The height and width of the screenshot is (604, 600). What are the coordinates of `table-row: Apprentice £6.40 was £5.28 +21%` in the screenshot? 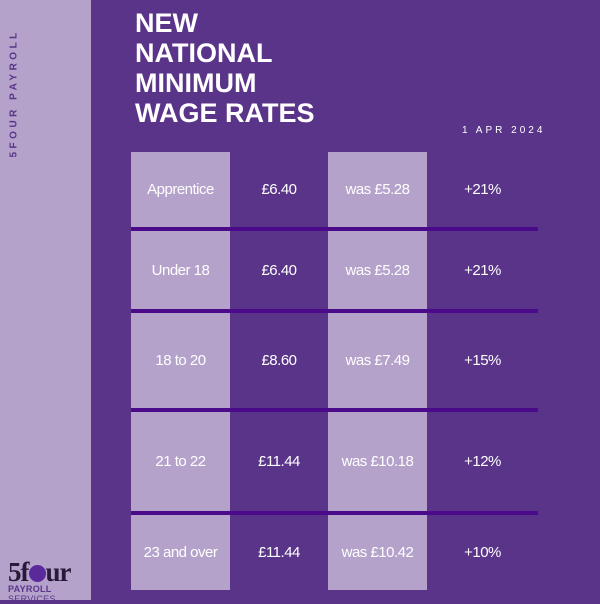 It's located at (334, 189).